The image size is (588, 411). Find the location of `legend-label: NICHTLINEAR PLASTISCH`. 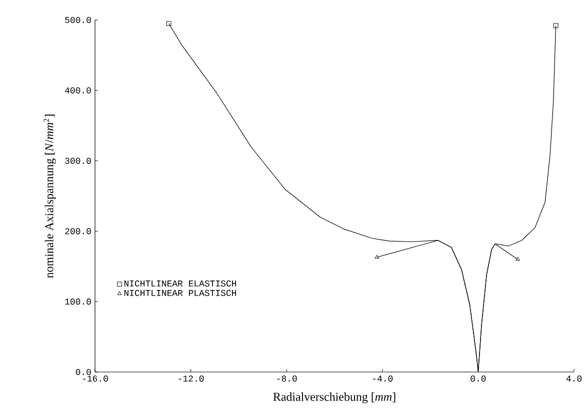

legend-label: NICHTLINEAR PLASTISCH is located at coordinates (180, 293).